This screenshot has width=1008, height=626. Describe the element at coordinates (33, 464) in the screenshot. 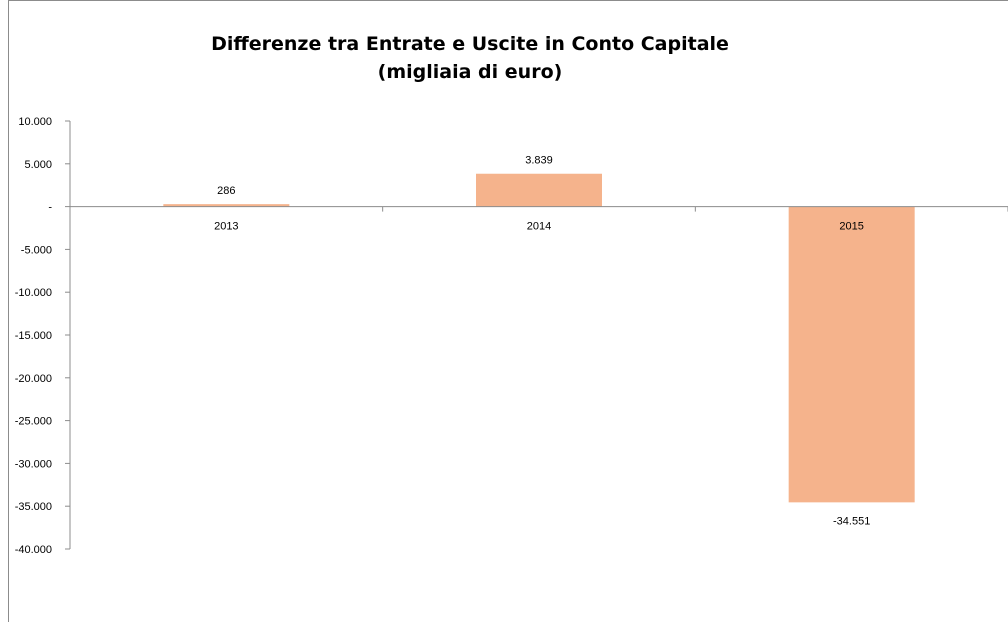

I see `y-tick-label: -30.000` at that location.